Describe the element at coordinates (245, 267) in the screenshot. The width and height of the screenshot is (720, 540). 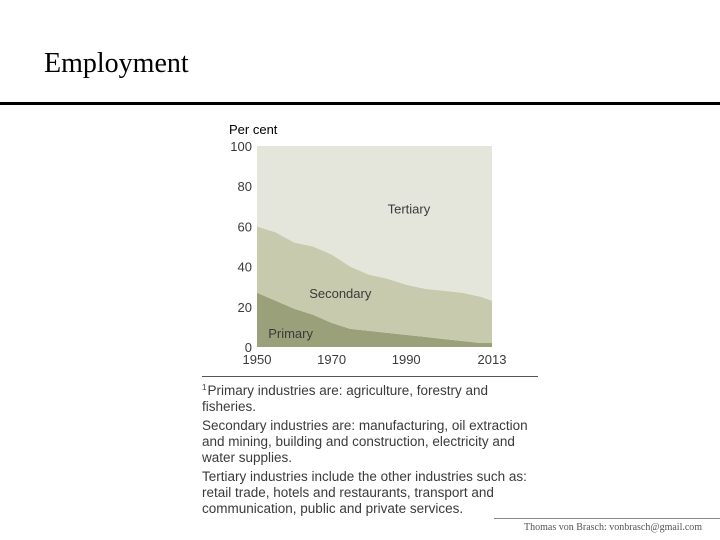
I see `y-tick-label: 40` at that location.